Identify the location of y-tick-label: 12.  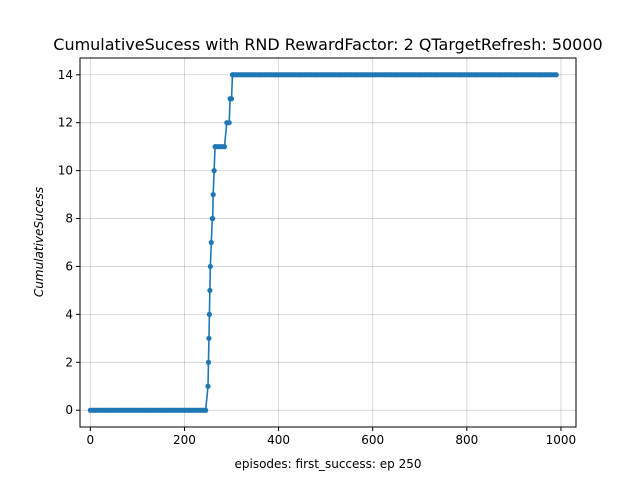
(65, 123).